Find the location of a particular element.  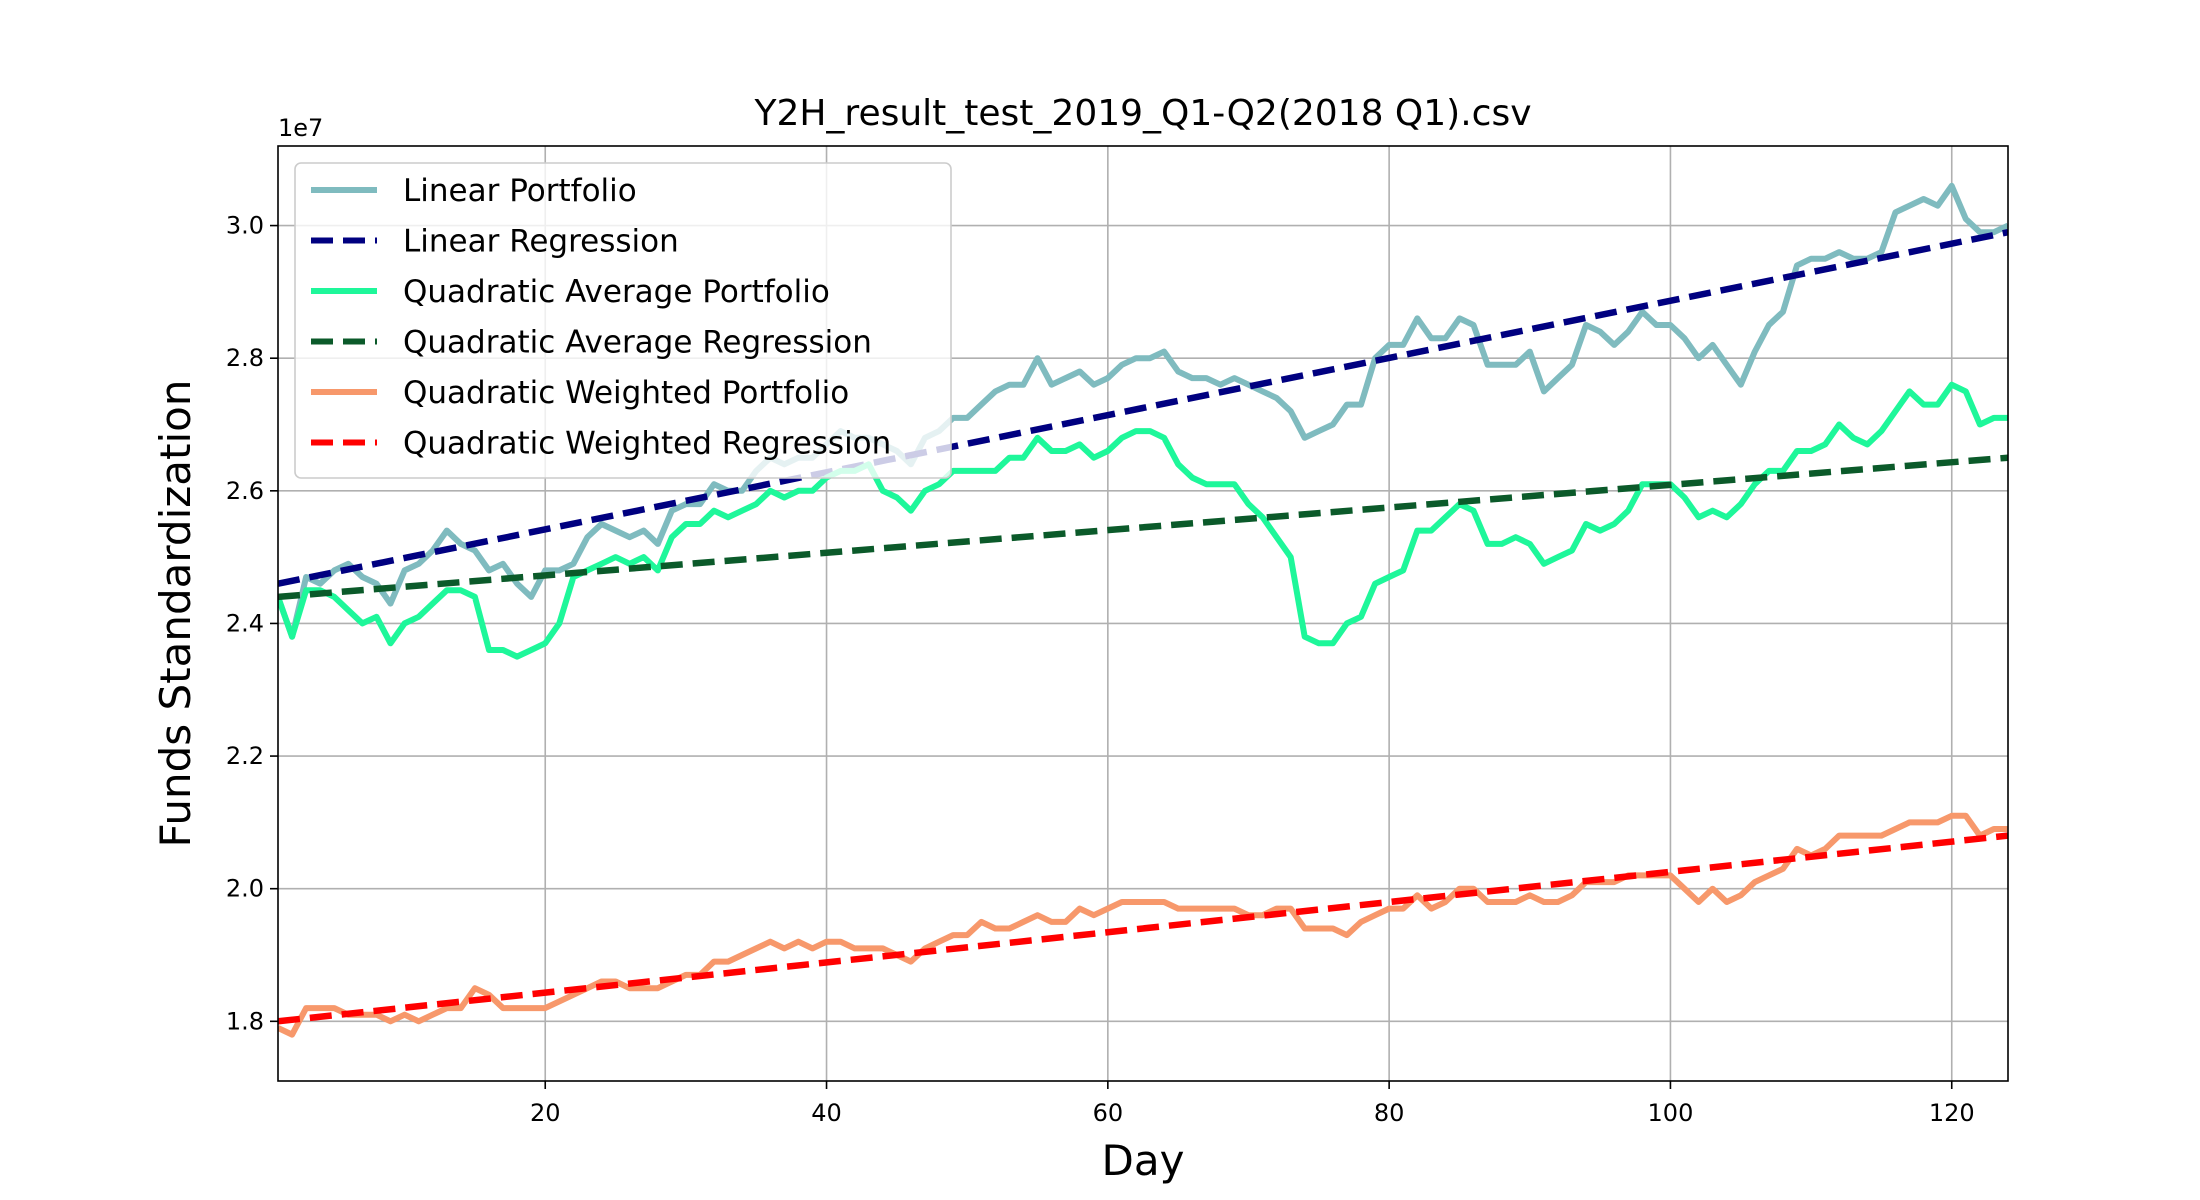

y-tick-label: 3.0 is located at coordinates (245, 226).